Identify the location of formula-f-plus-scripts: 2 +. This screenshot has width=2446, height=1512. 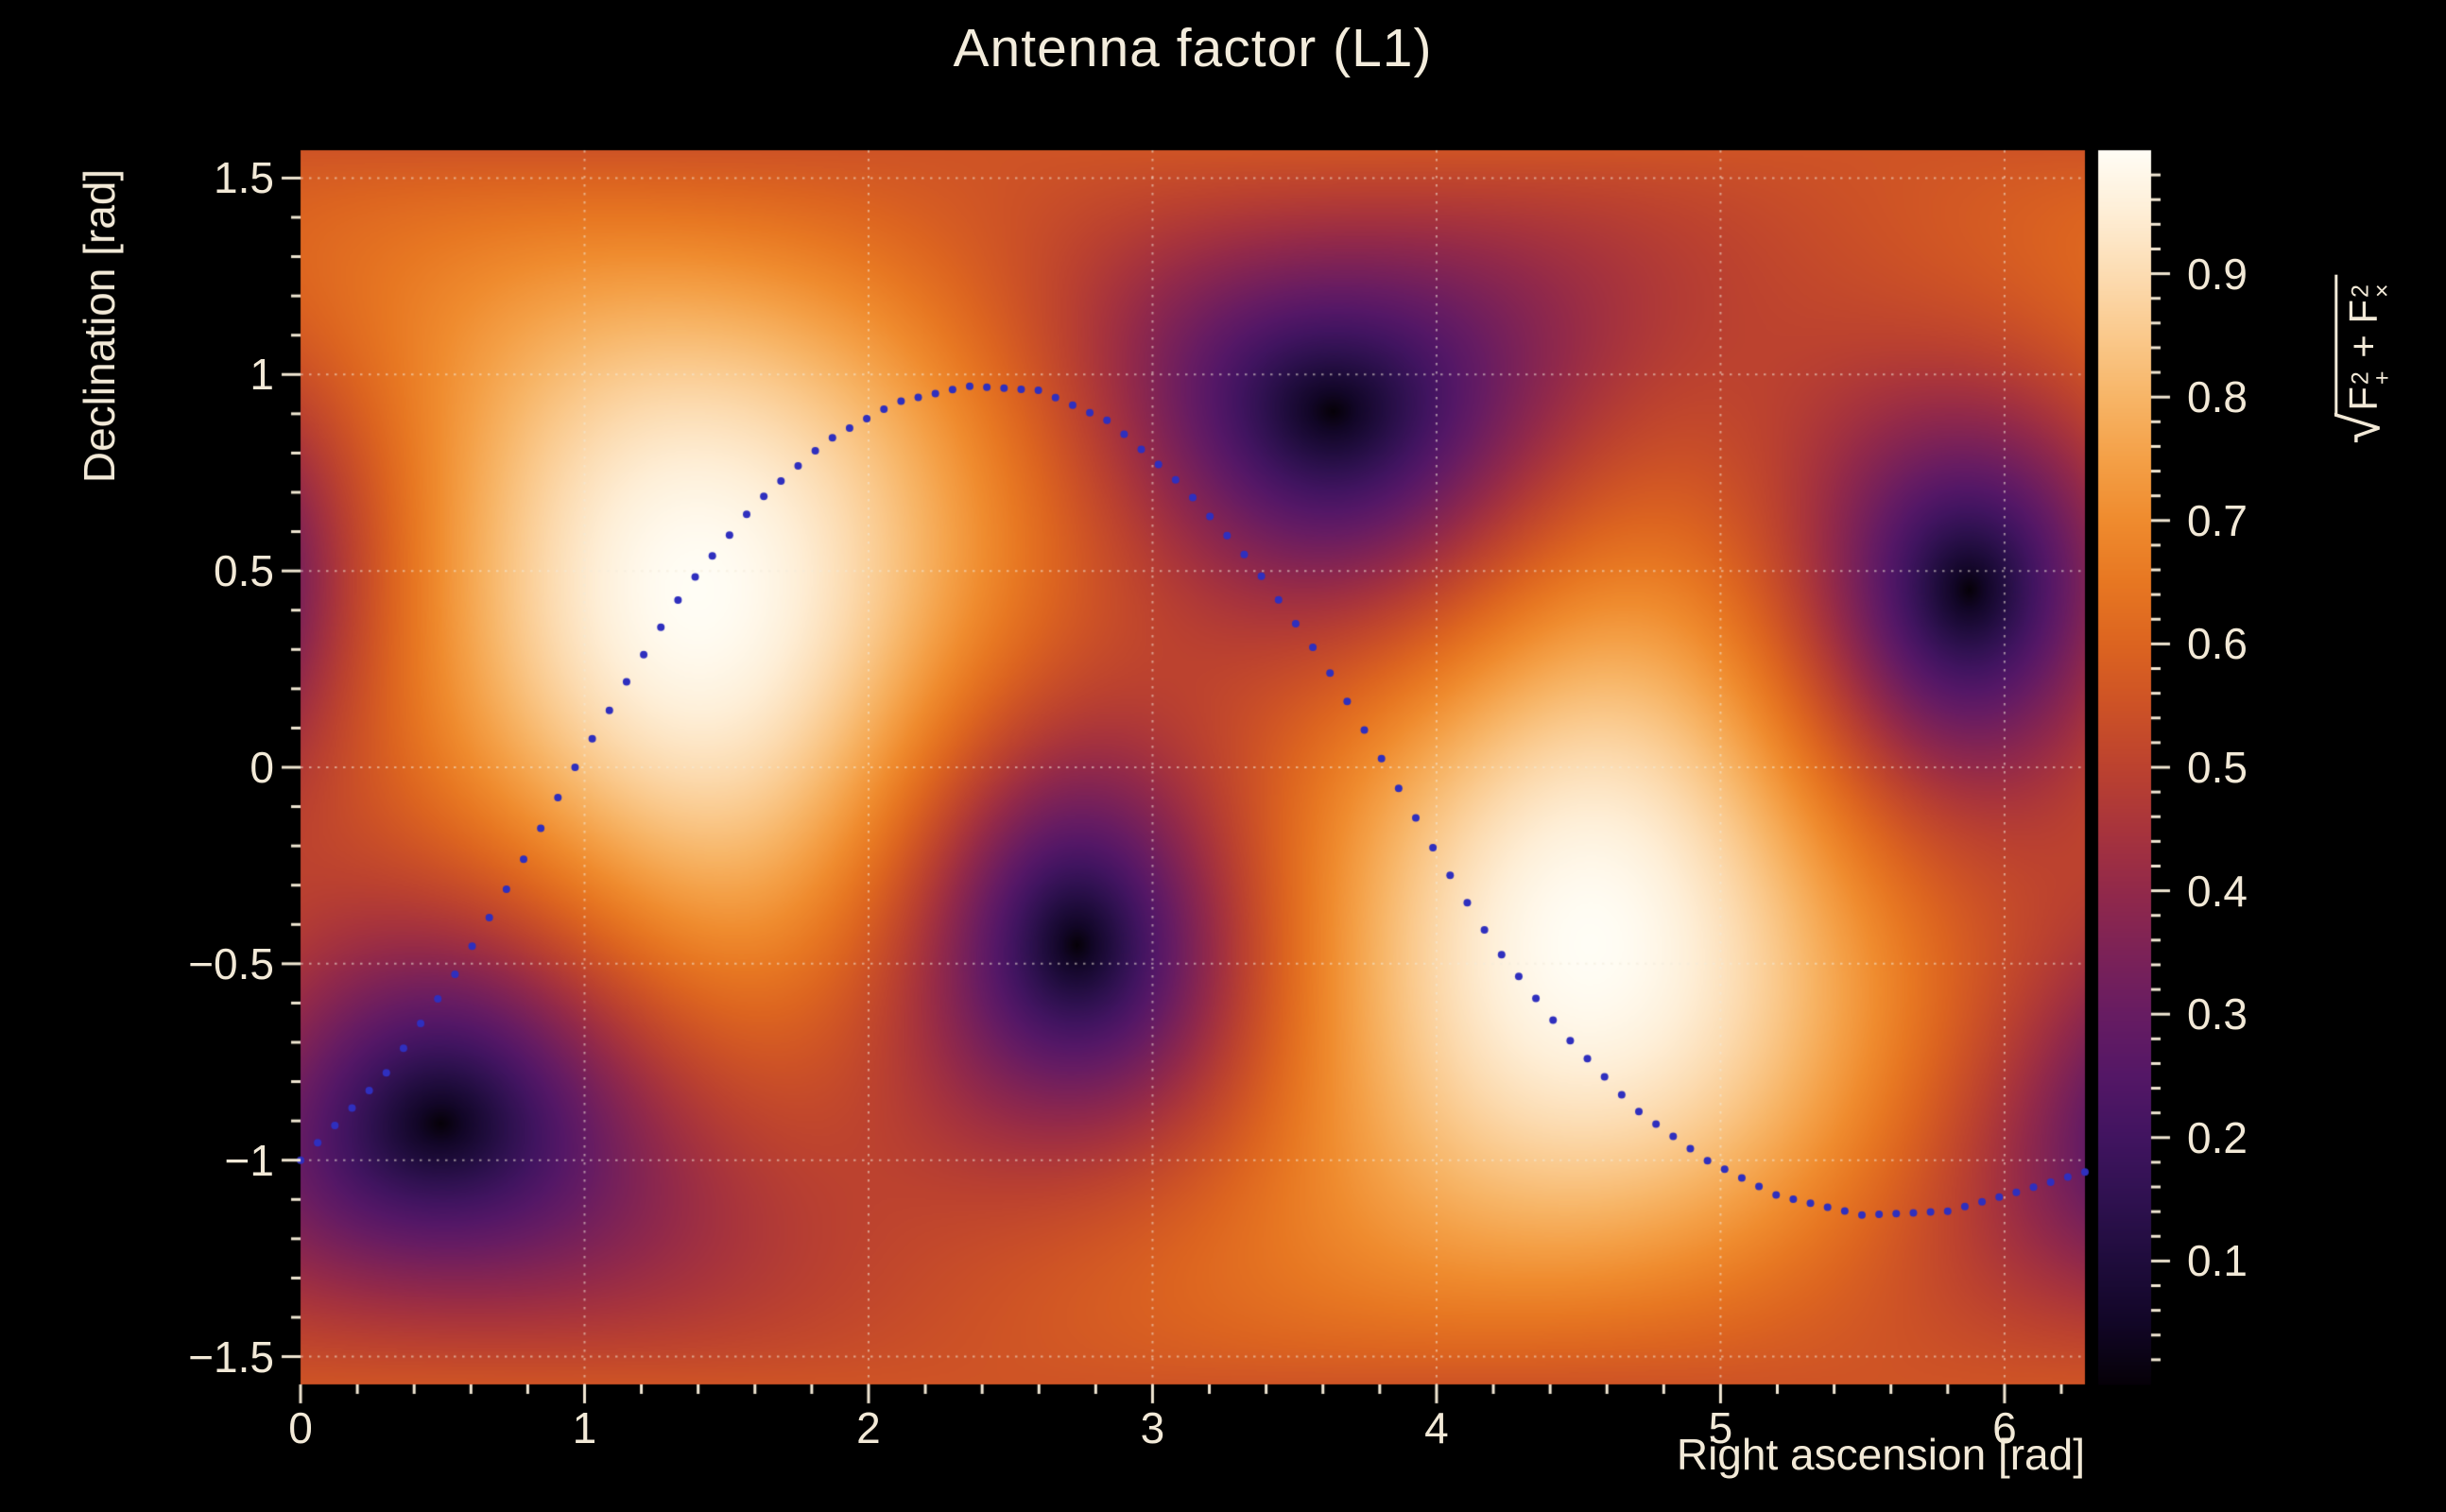
(2372, 378).